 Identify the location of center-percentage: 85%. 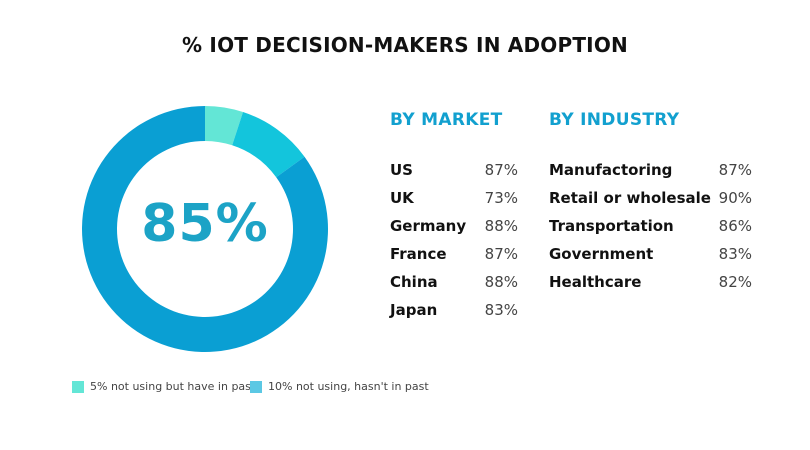
(205, 224).